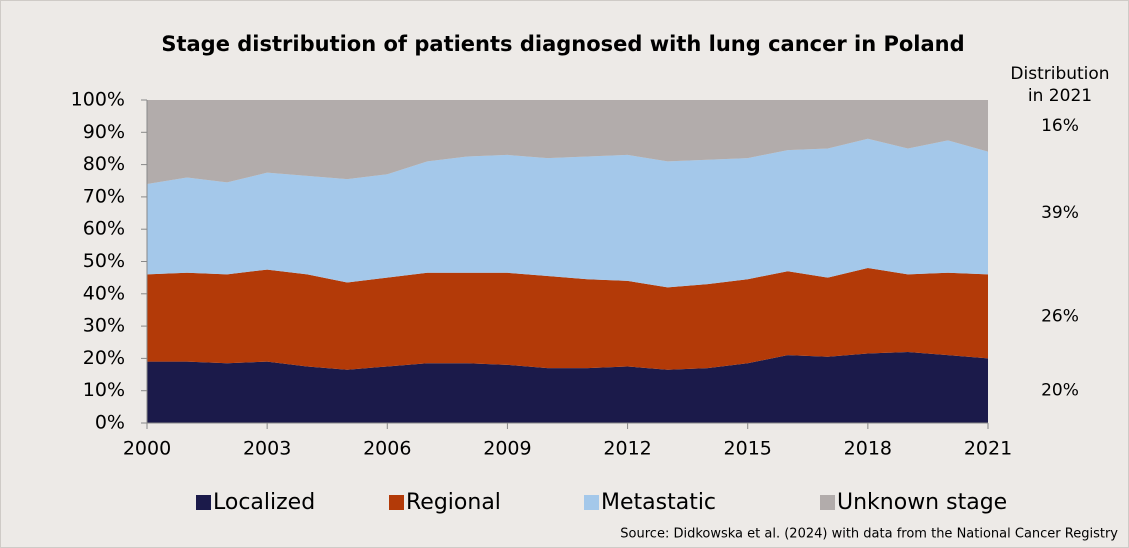 Image resolution: width=1129 pixels, height=548 pixels. What do you see at coordinates (1059, 74) in the screenshot?
I see `side-title: Distribution` at bounding box center [1059, 74].